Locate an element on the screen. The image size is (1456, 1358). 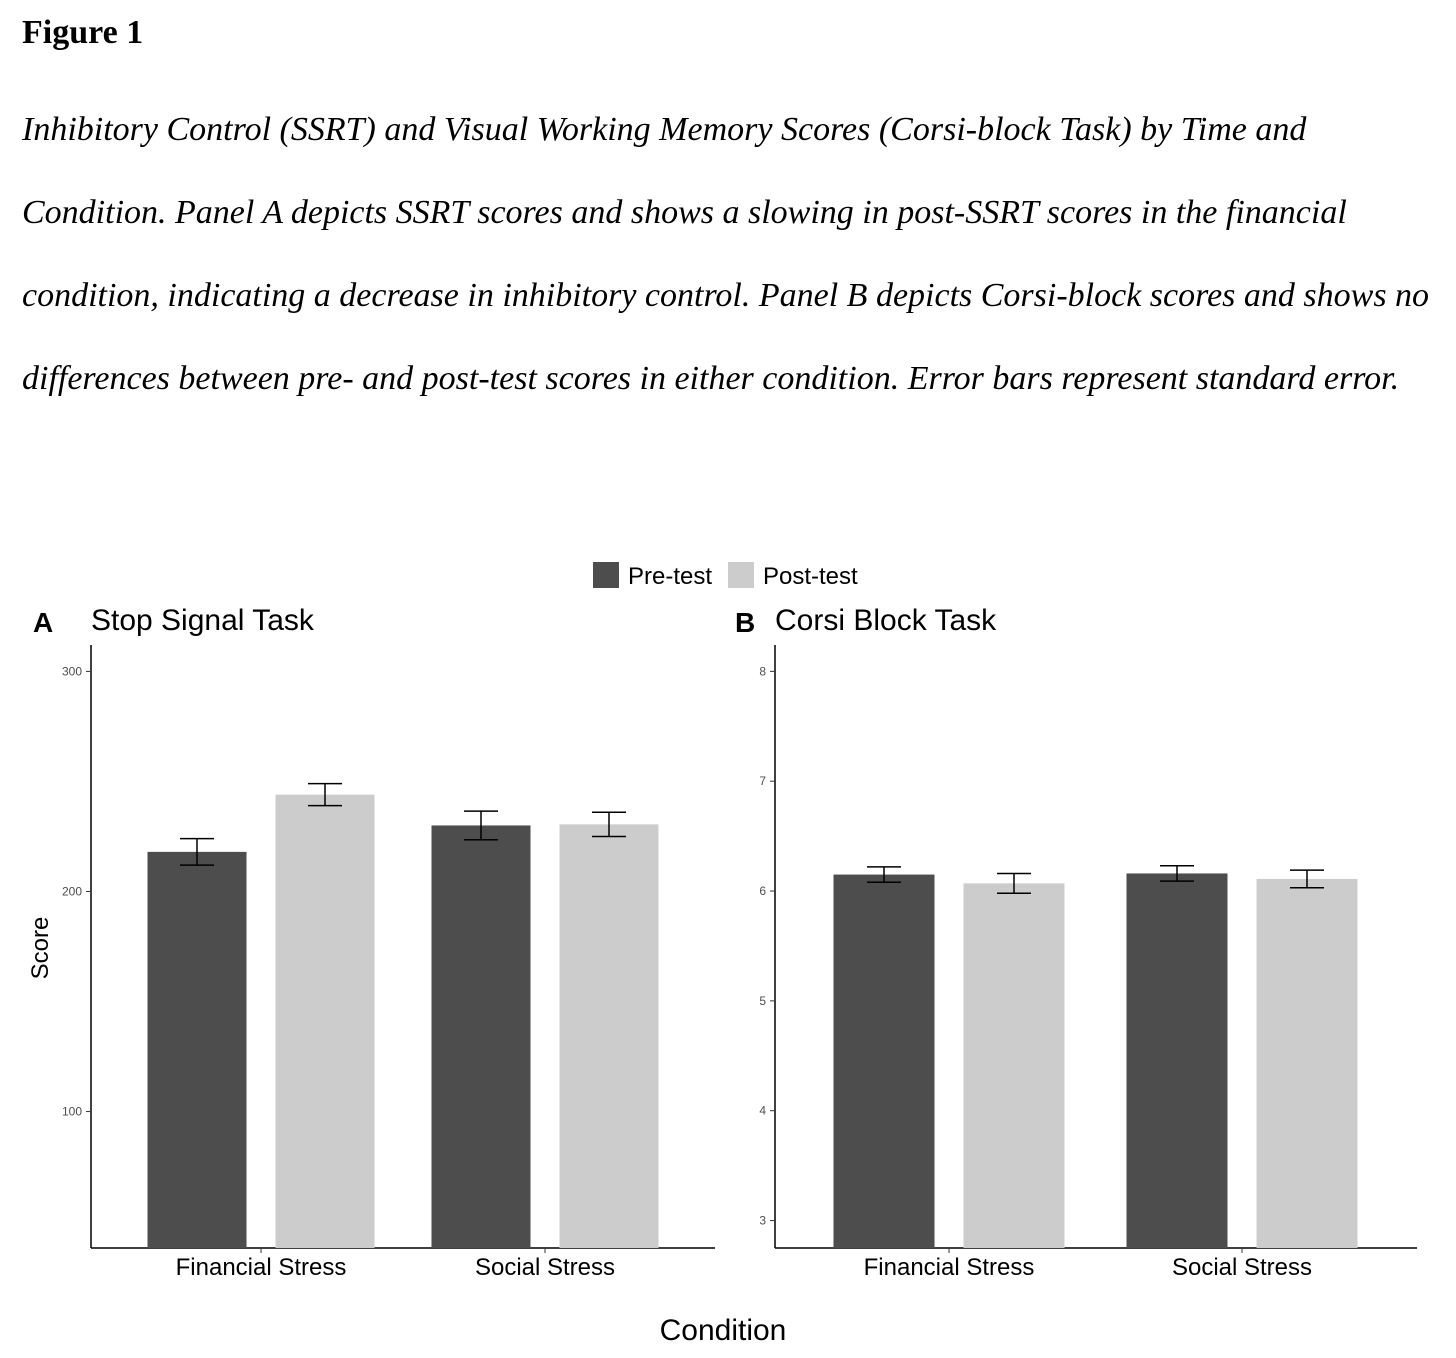
panel-b-letter: B is located at coordinates (745, 622).